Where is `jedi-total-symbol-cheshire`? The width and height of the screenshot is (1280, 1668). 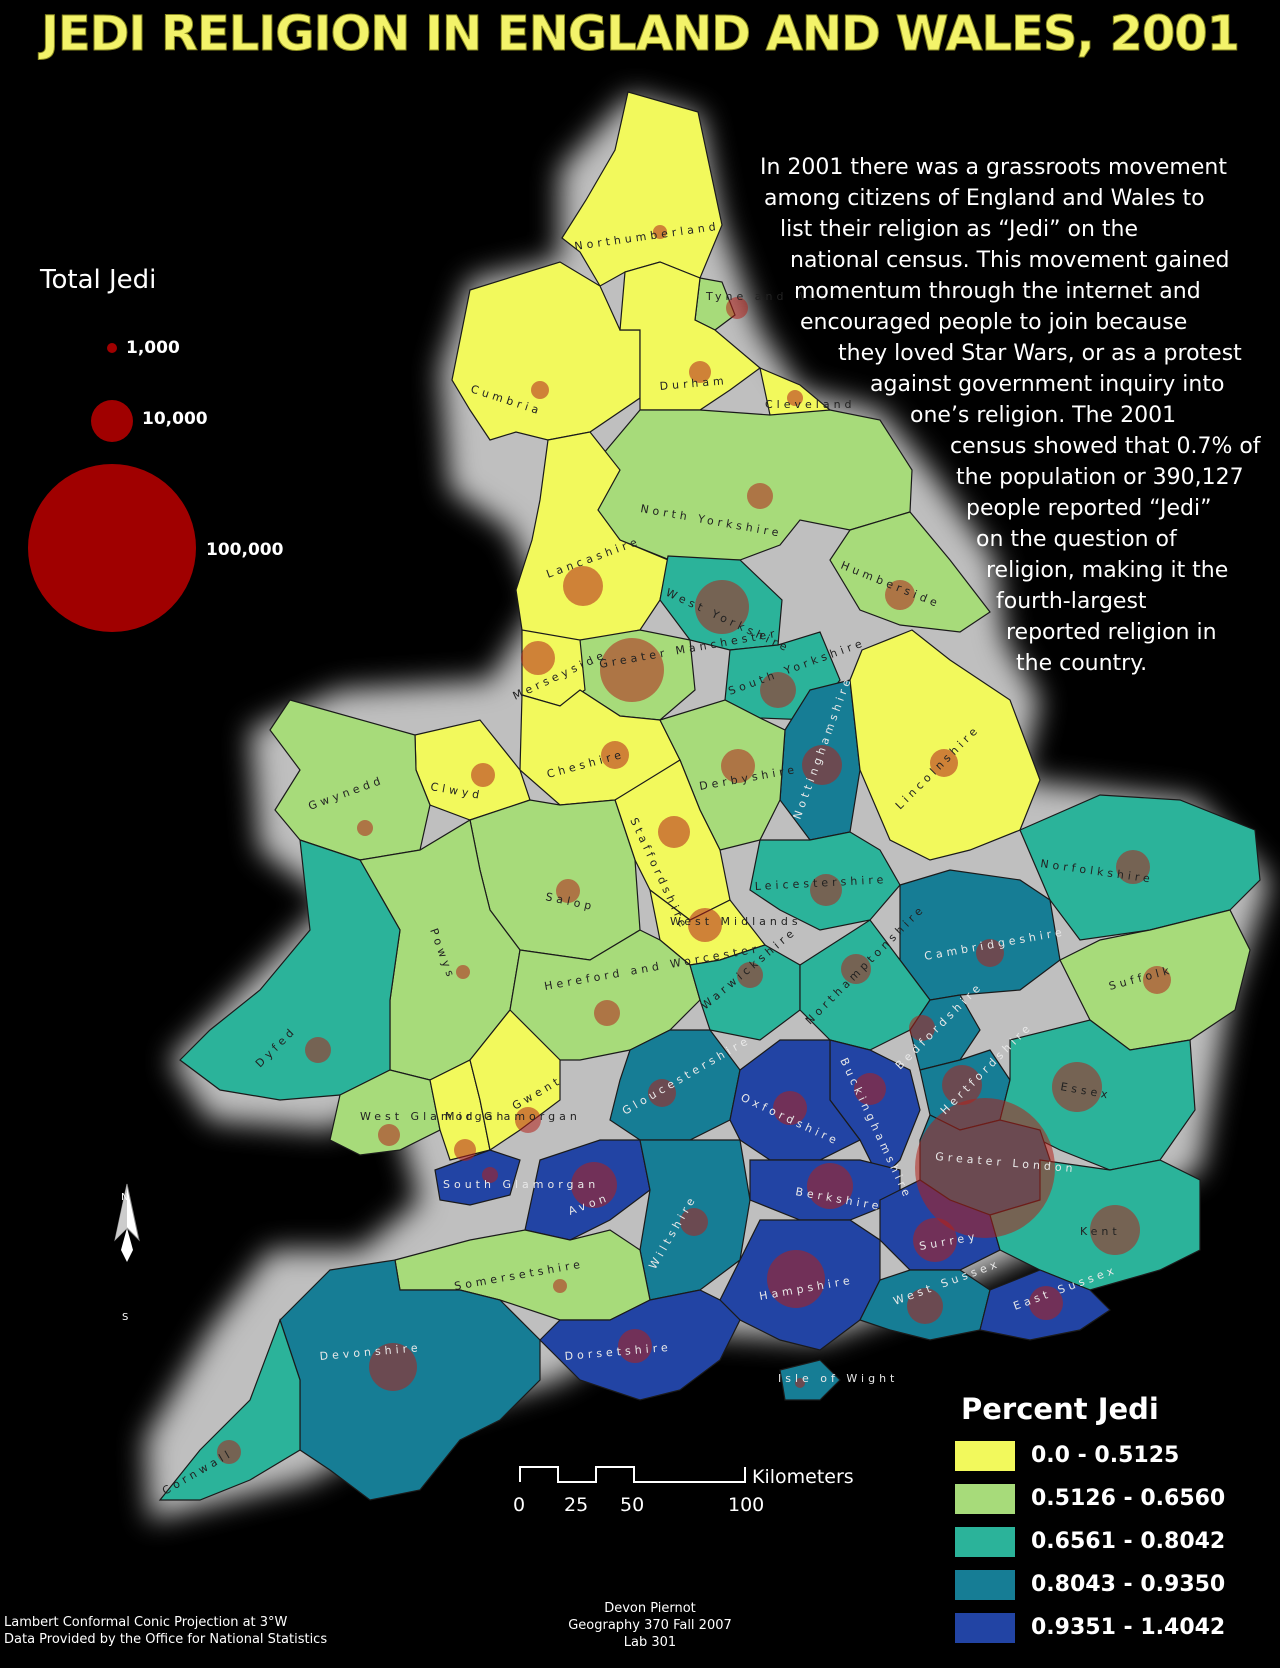
jedi-total-symbol-cheshire is located at coordinates (615, 755).